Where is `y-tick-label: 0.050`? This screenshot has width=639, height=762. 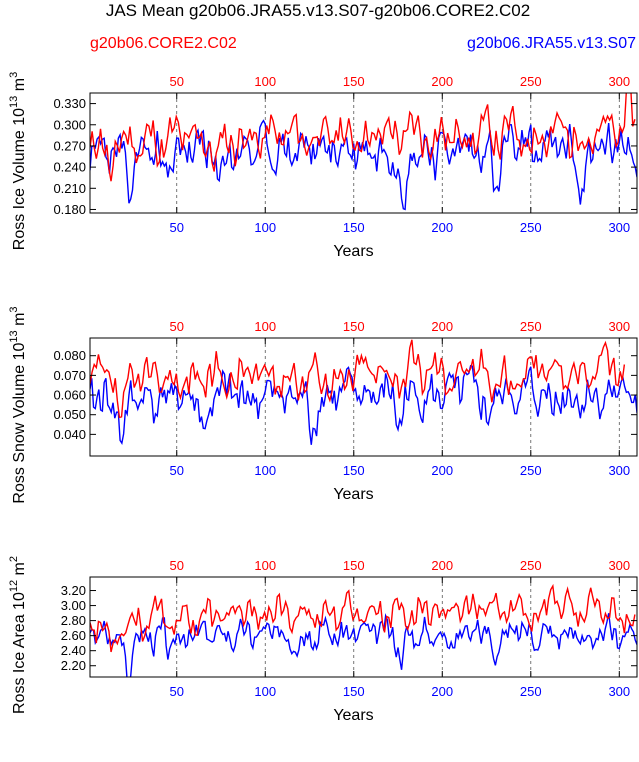
y-tick-label: 0.050 is located at coordinates (69, 414).